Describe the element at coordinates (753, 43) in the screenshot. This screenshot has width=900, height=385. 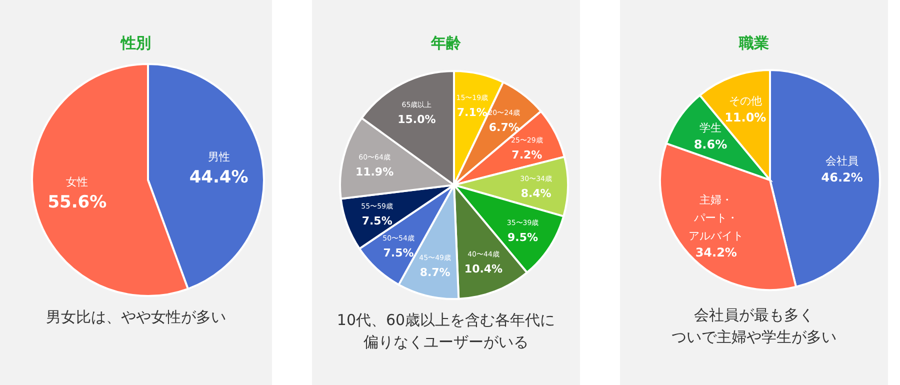
I see `chart-title: 職業` at that location.